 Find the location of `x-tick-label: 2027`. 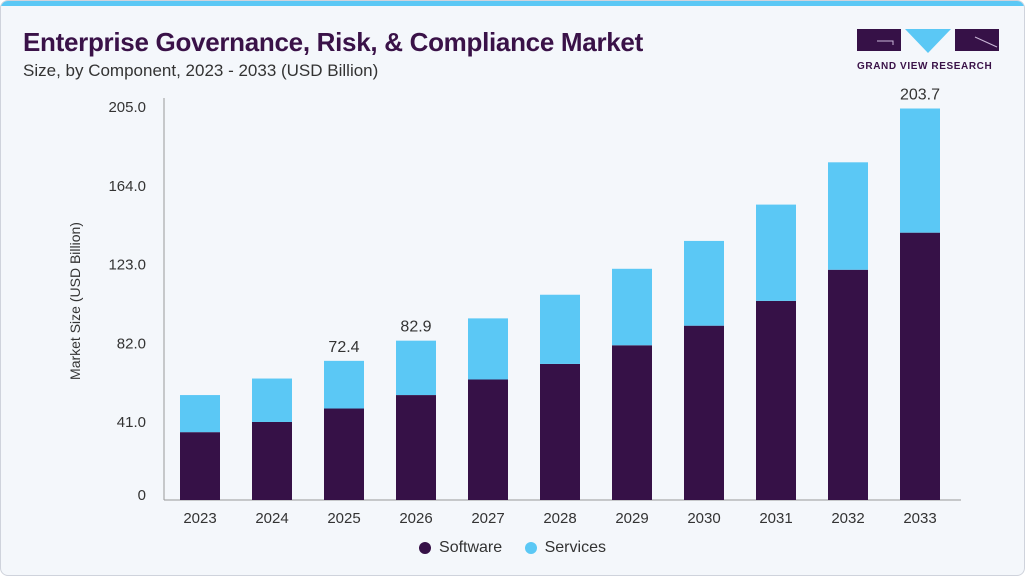

x-tick-label: 2027 is located at coordinates (487, 518).